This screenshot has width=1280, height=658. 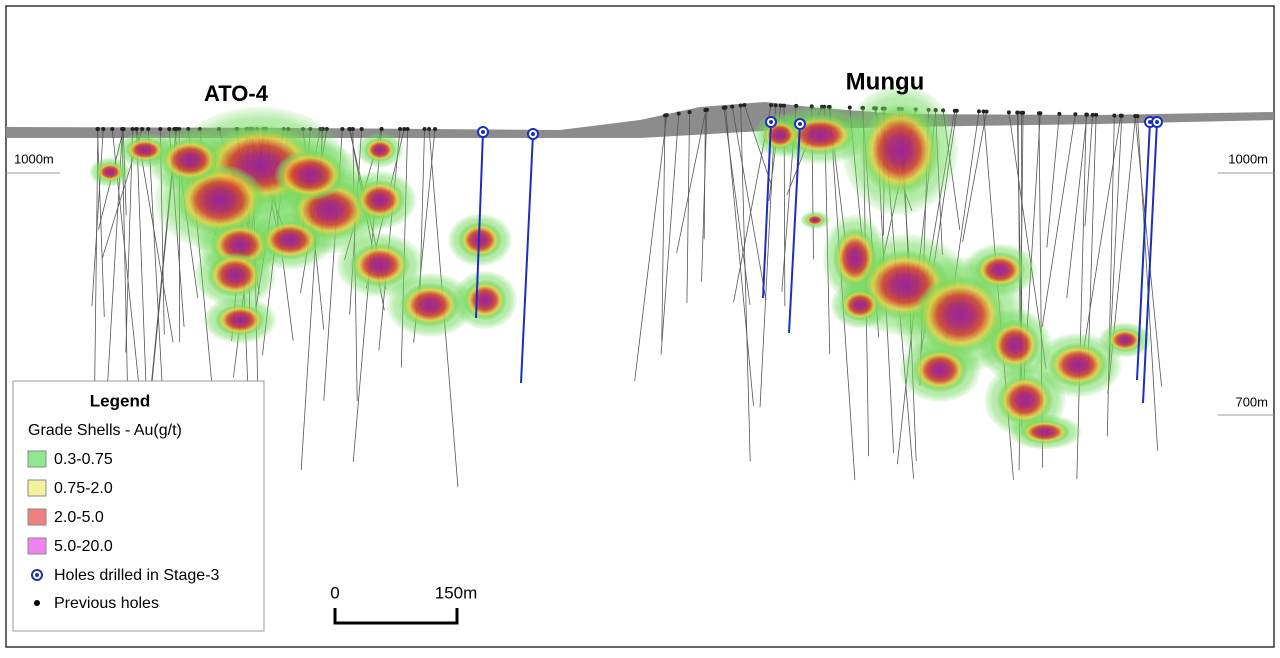 I want to click on legend-label: 0.3-0.75, so click(x=83, y=459).